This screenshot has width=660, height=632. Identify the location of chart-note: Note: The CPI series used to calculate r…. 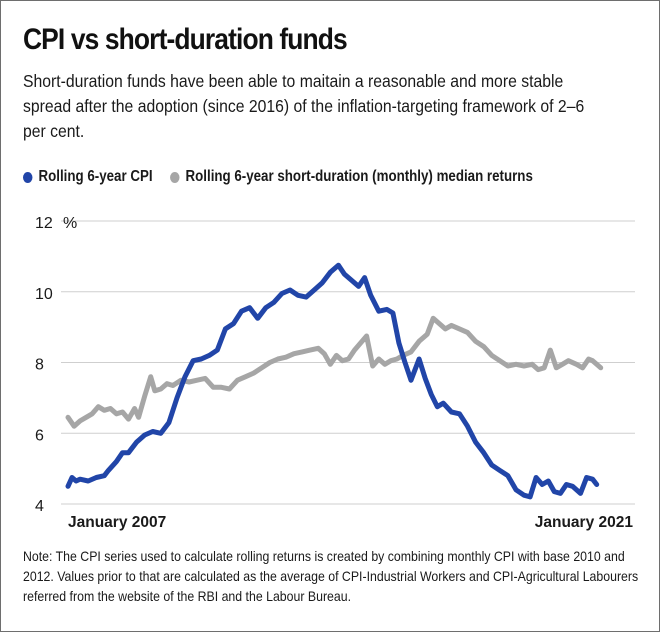
(331, 576).